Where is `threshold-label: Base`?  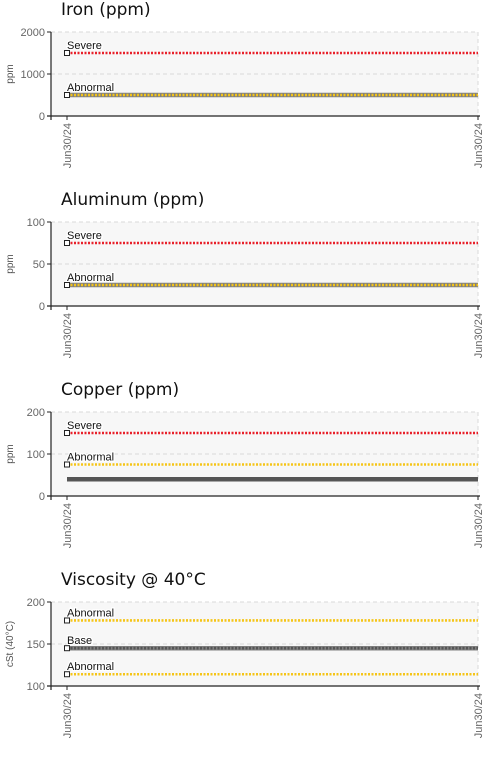 threshold-label: Base is located at coordinates (79, 641).